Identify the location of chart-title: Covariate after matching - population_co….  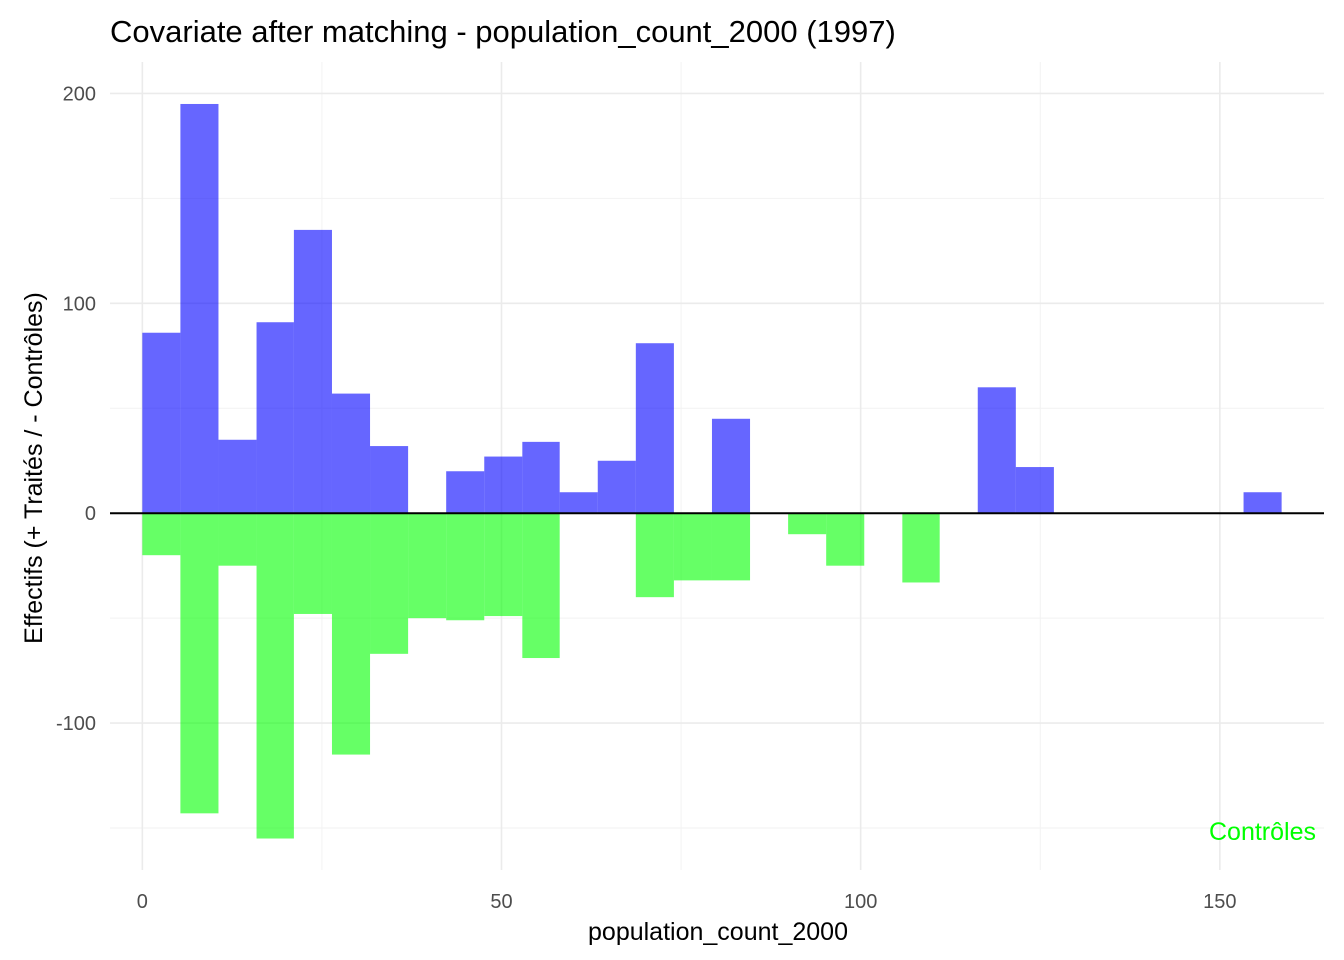
(503, 31).